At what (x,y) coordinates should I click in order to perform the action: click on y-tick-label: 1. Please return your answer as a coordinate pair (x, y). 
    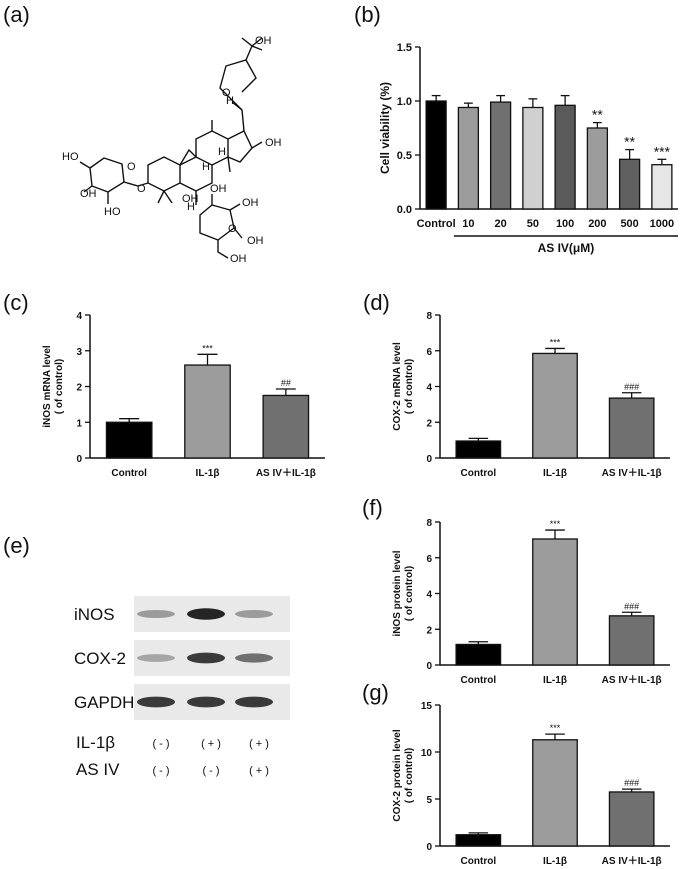
    Looking at the image, I should click on (79, 423).